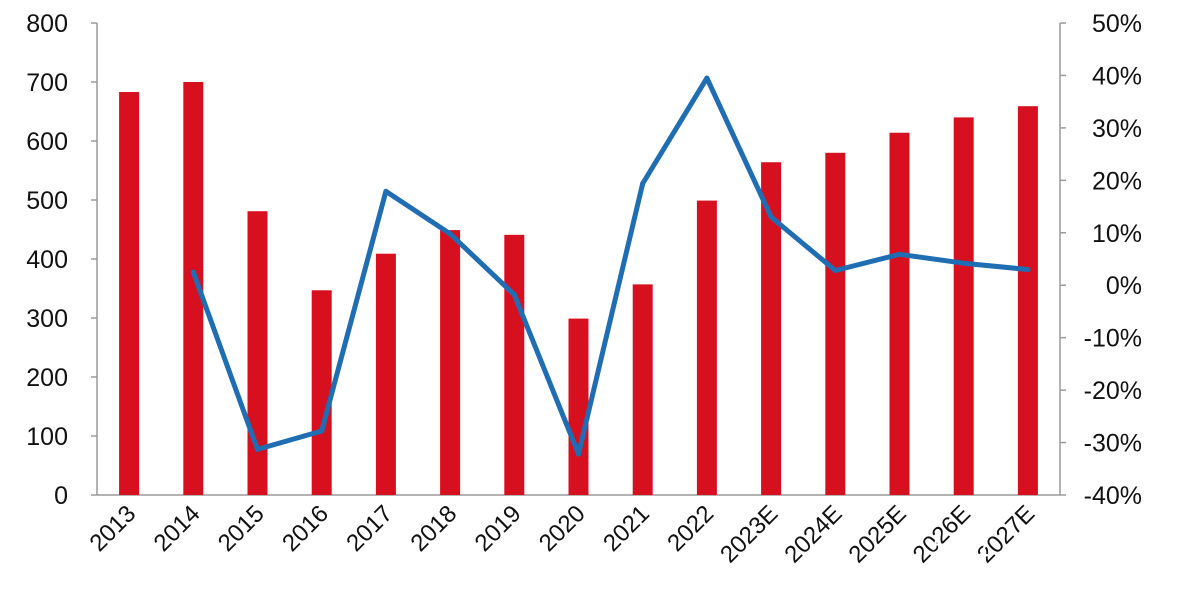 The width and height of the screenshot is (1180, 598). I want to click on right-tick-label: -40%, so click(1113, 496).